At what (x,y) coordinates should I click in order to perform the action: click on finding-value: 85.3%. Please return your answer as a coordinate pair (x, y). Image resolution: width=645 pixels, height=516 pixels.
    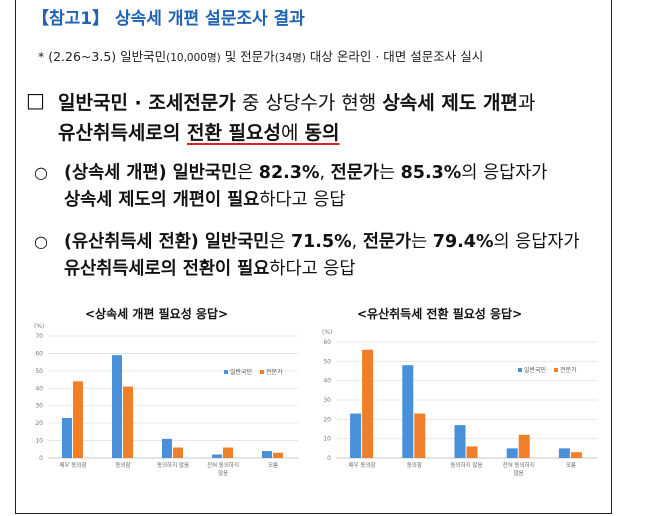
    Looking at the image, I should click on (431, 173).